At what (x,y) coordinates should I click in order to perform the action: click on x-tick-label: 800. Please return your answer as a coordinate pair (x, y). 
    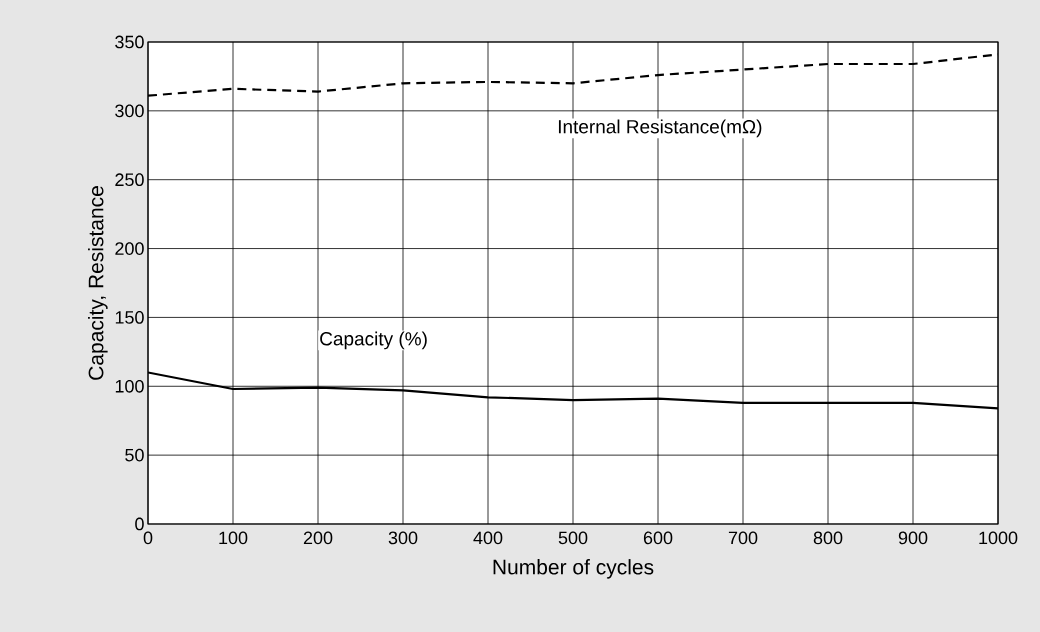
    Looking at the image, I should click on (828, 538).